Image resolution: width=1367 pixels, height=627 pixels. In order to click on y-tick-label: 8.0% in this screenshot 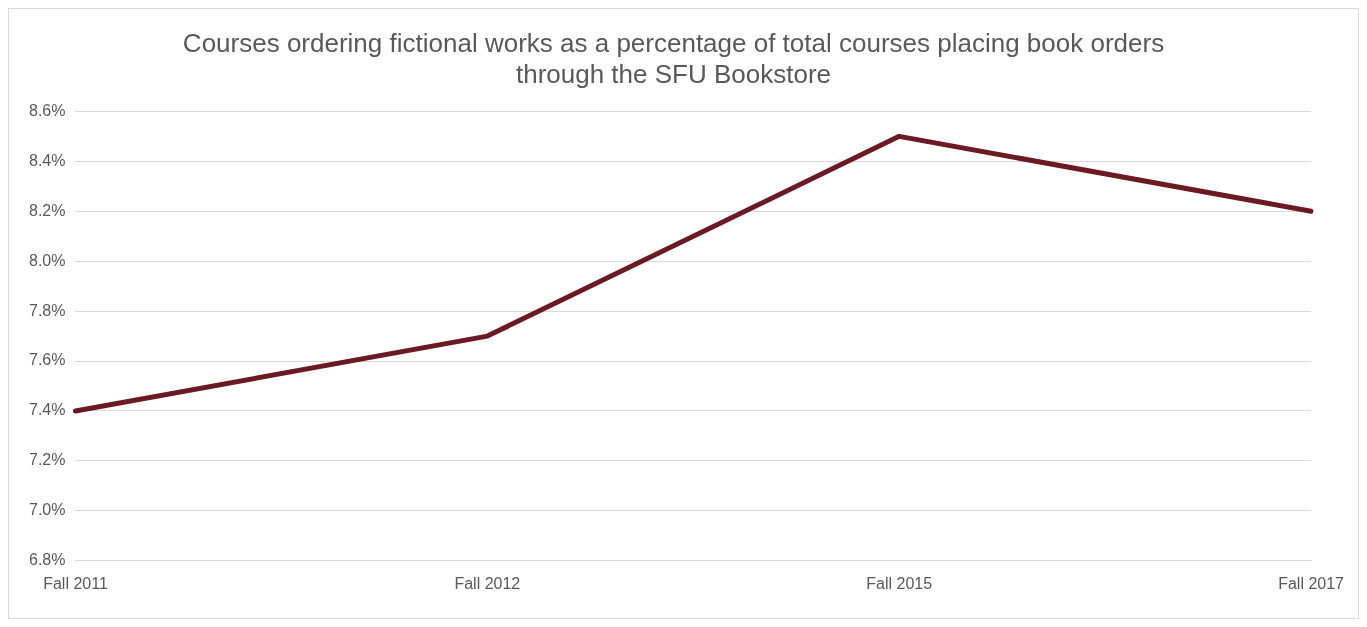, I will do `click(47, 260)`.